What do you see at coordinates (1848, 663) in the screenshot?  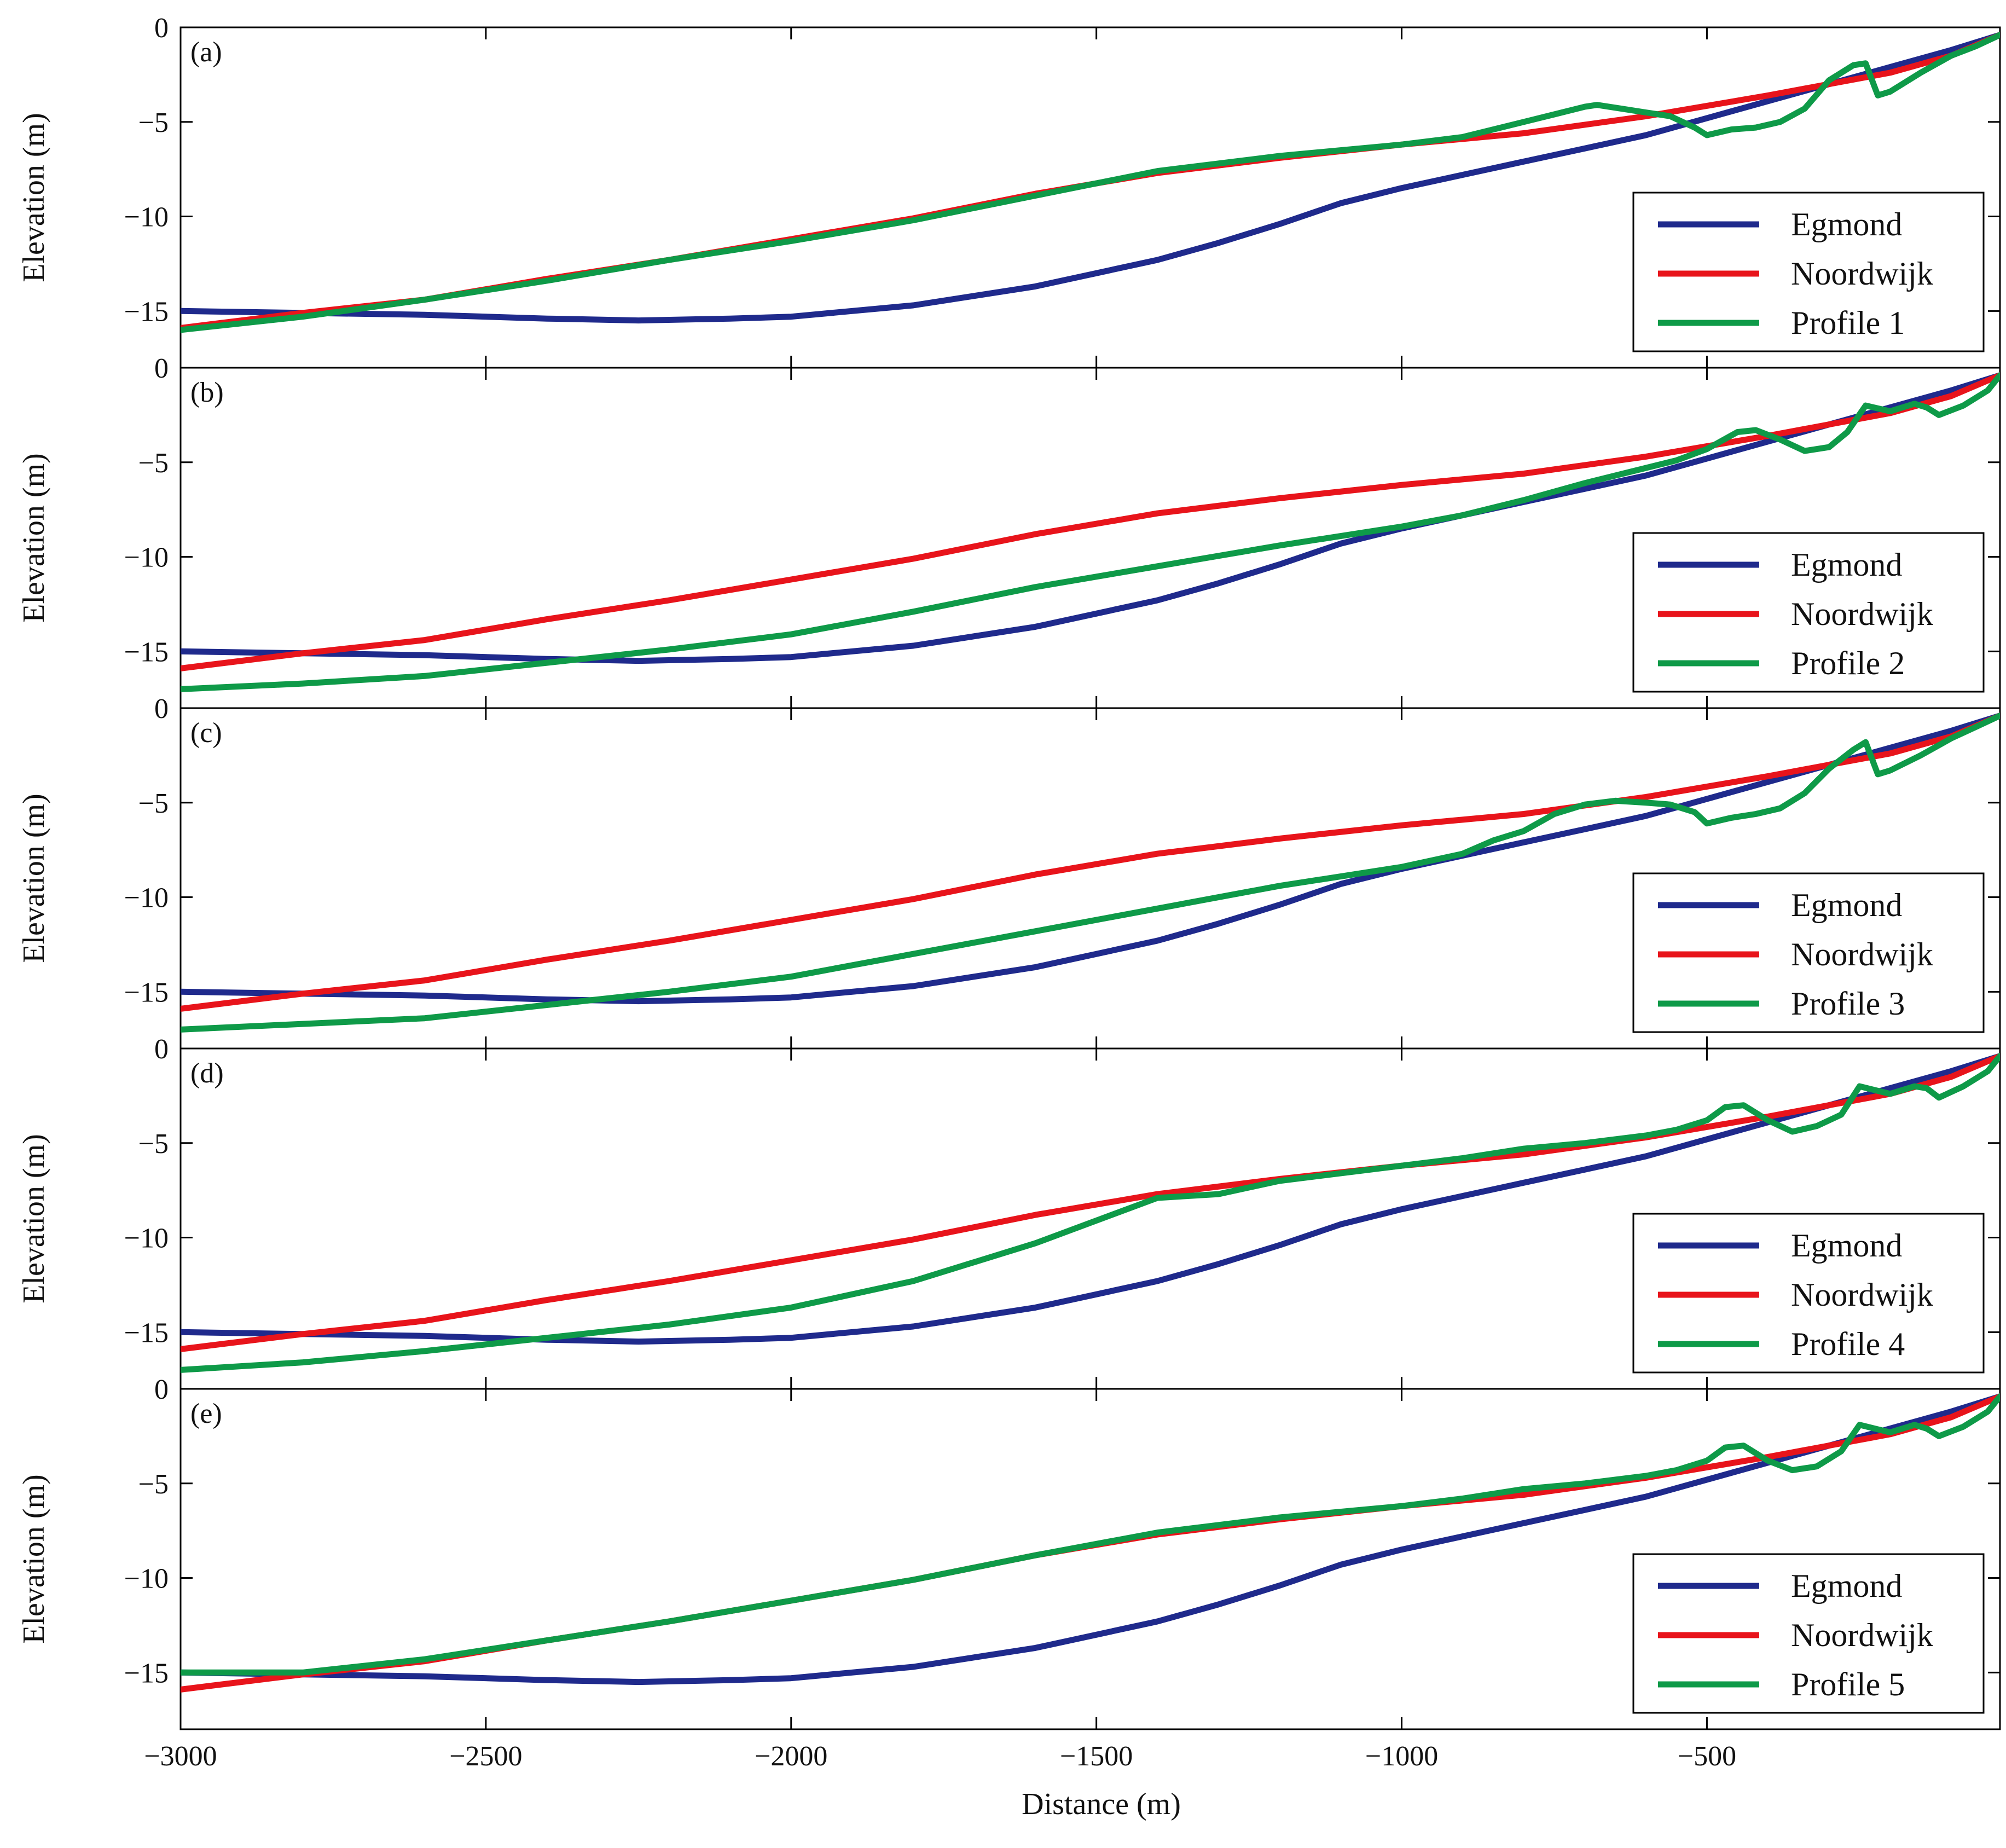 I see `legend-entry: Profile 2` at bounding box center [1848, 663].